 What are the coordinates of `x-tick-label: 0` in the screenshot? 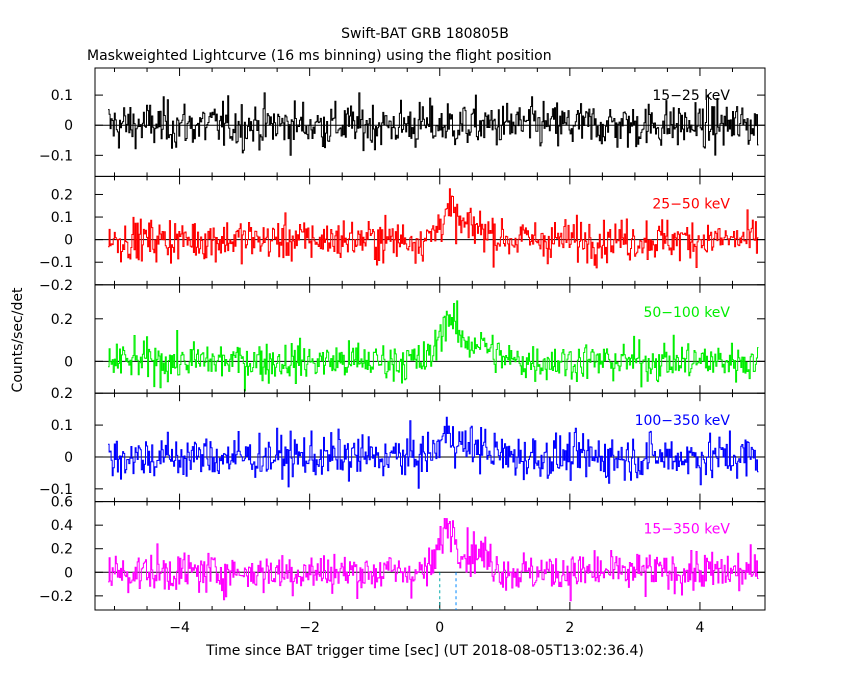 It's located at (439, 628).